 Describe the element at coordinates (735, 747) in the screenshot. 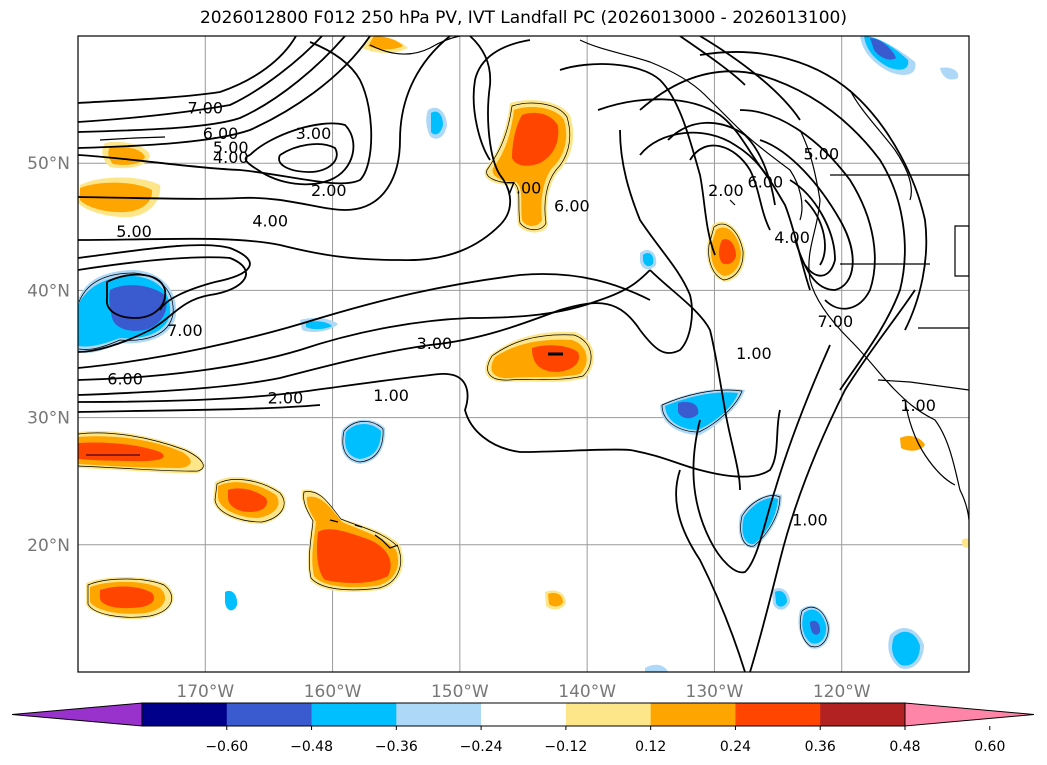

I see `colorbar-tick-label: 0.24` at that location.